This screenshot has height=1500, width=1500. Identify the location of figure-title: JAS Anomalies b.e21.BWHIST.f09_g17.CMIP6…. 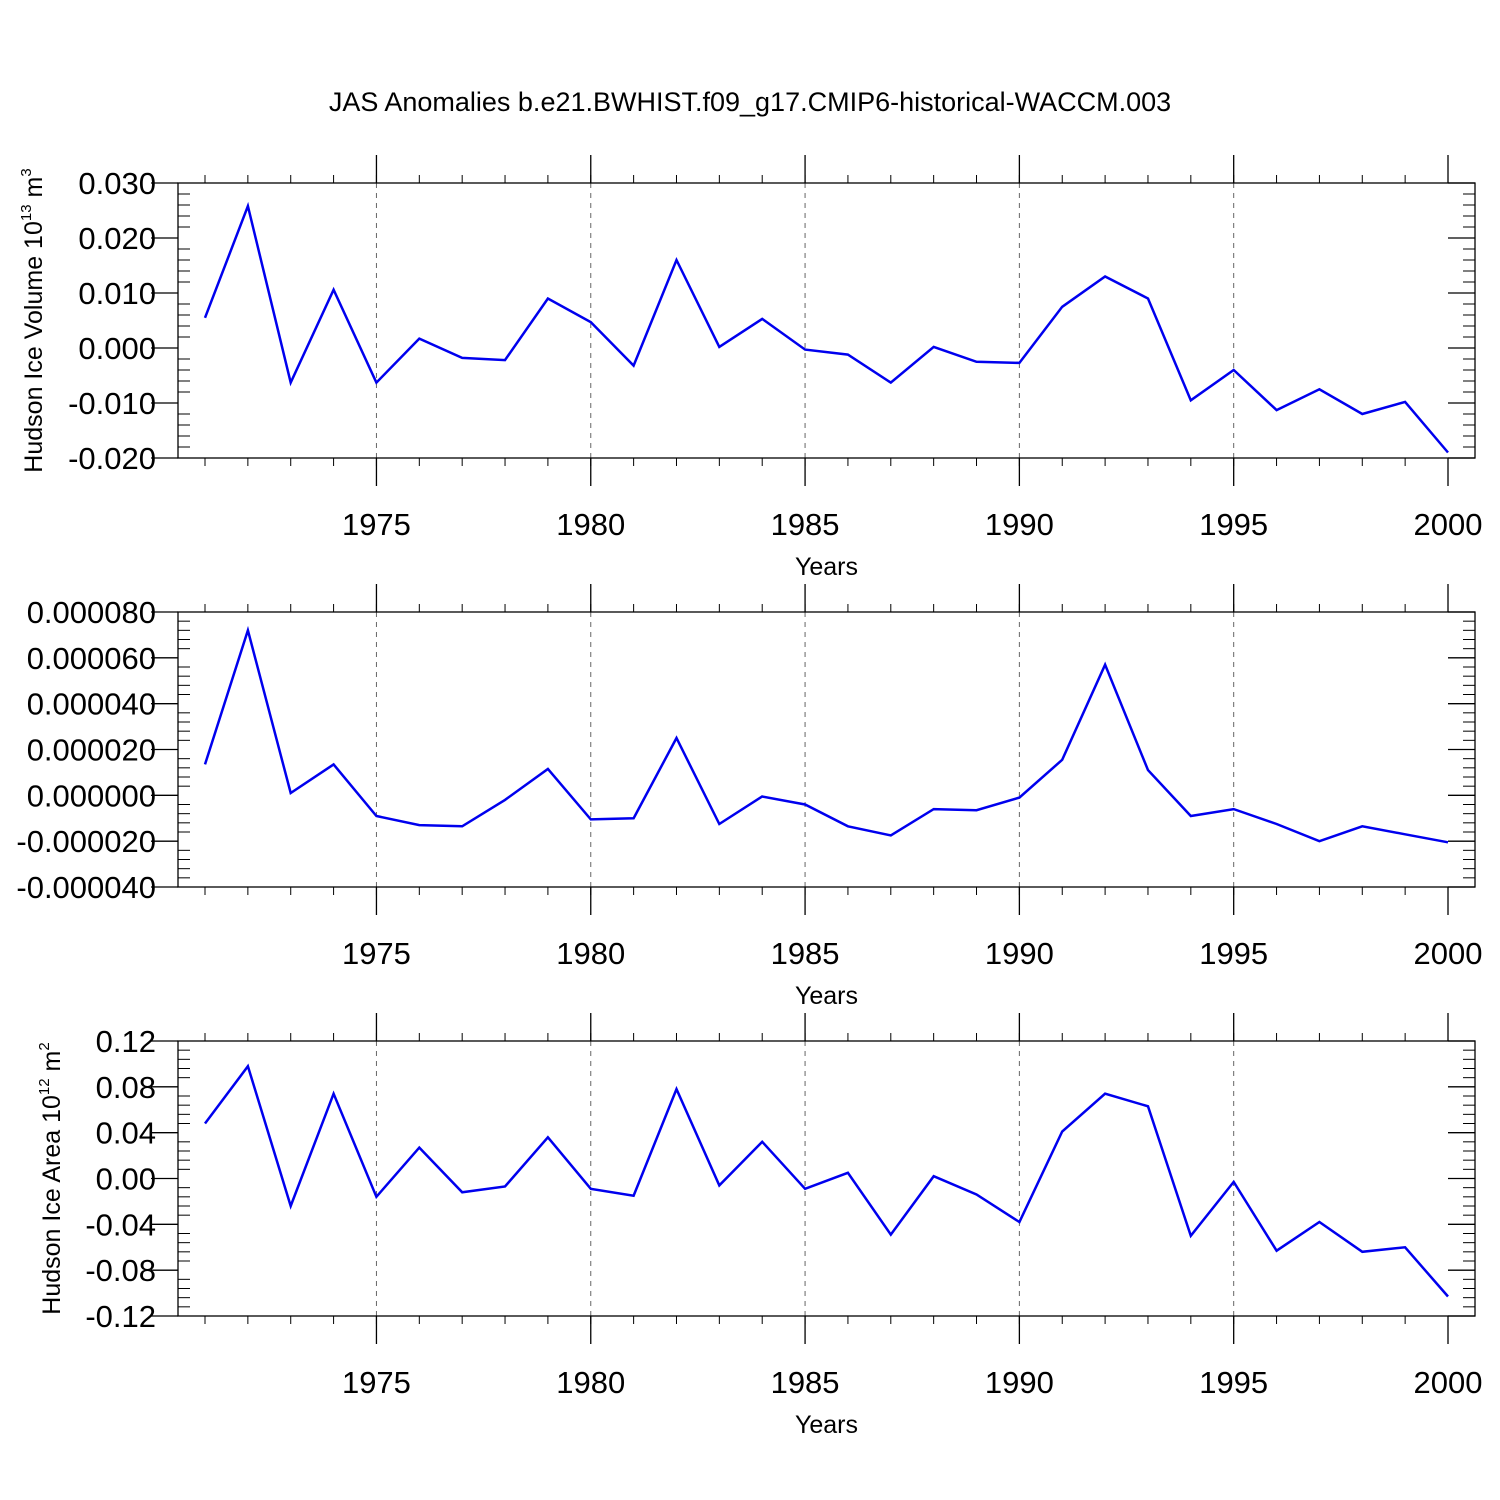
(750, 102).